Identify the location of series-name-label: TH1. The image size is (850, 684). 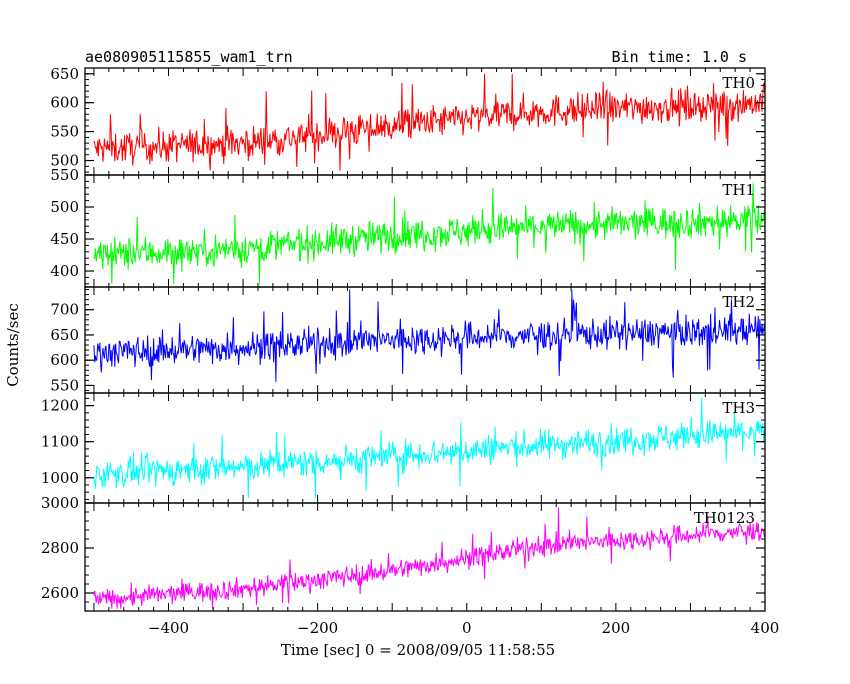
(738, 190).